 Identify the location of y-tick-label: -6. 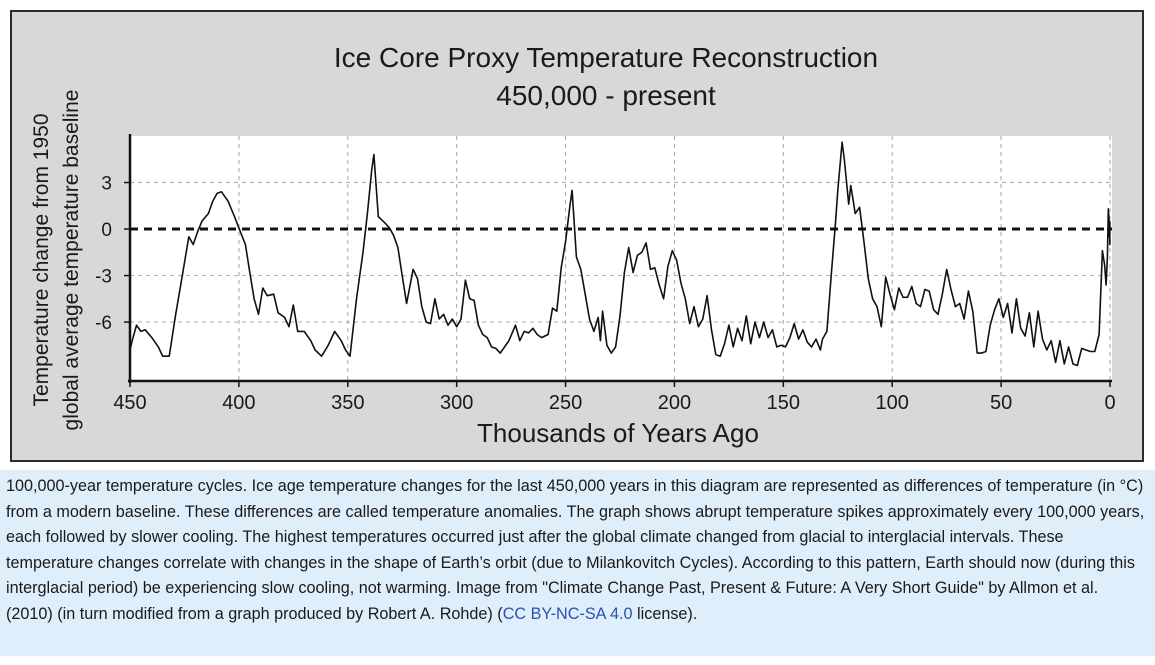
(103, 323).